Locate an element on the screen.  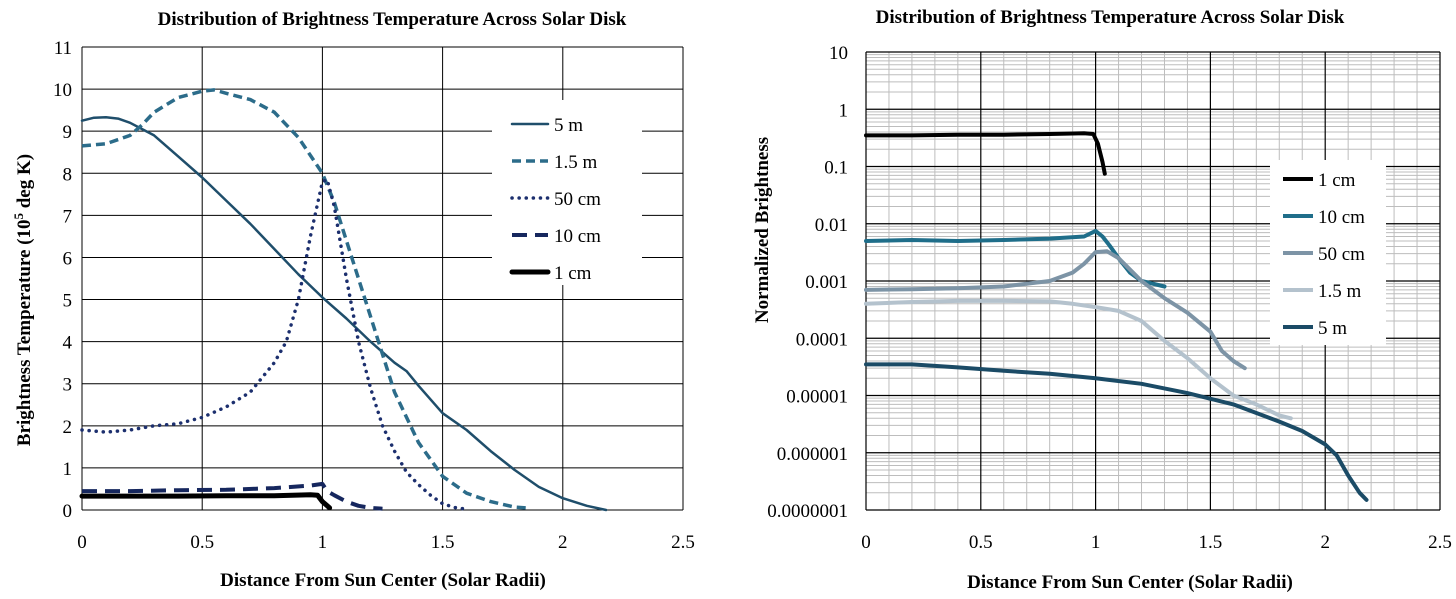
left-y-tick-label: 11 is located at coordinates (63, 48).